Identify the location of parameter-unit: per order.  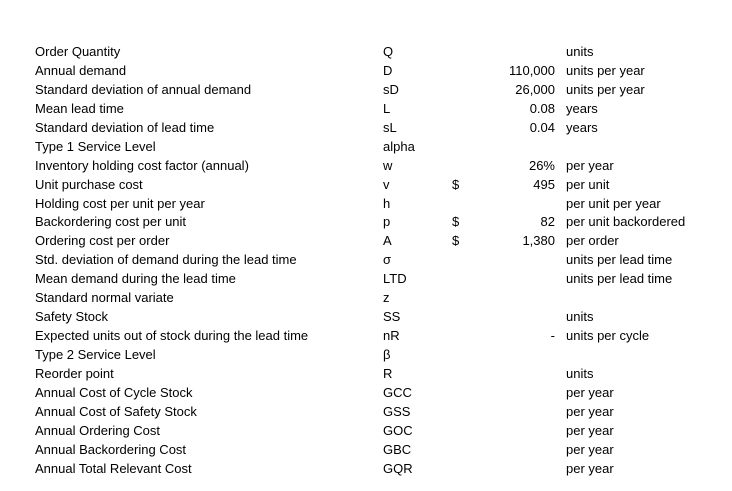
(592, 241).